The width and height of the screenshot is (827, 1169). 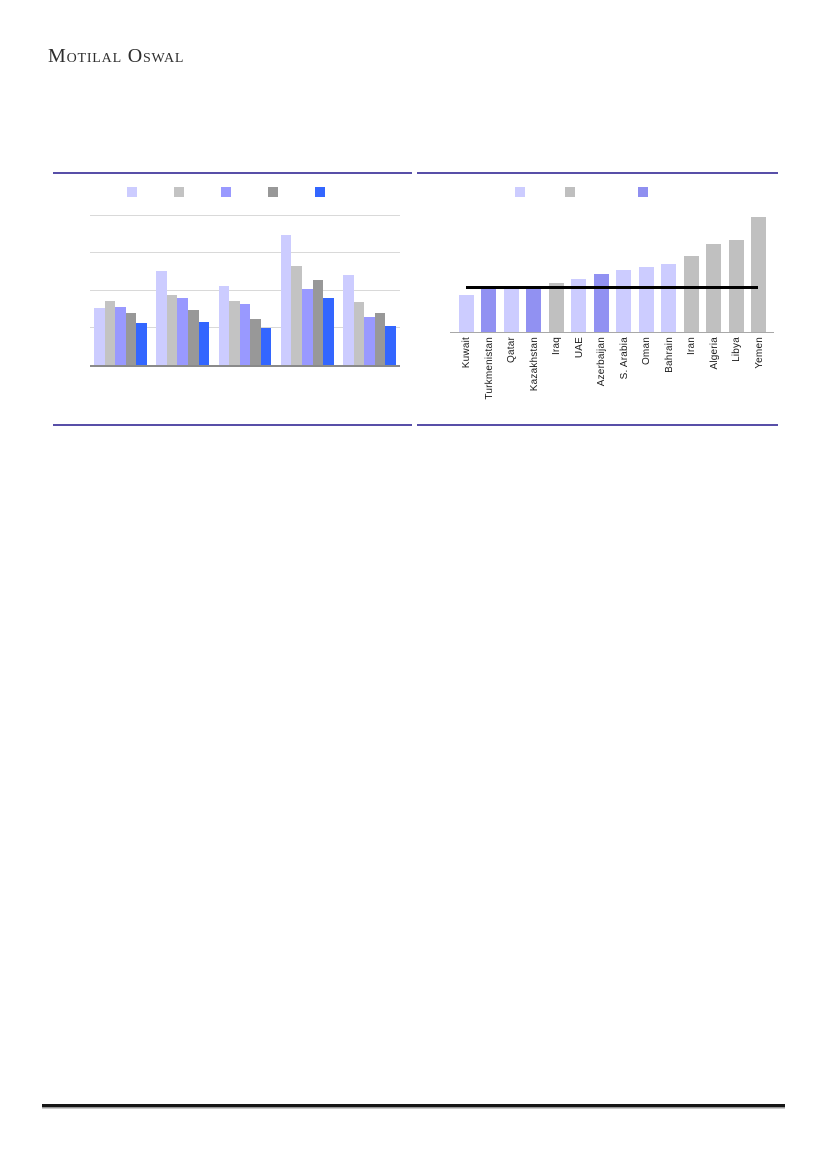 I want to click on axis-label: Qatar, so click(x=512, y=350).